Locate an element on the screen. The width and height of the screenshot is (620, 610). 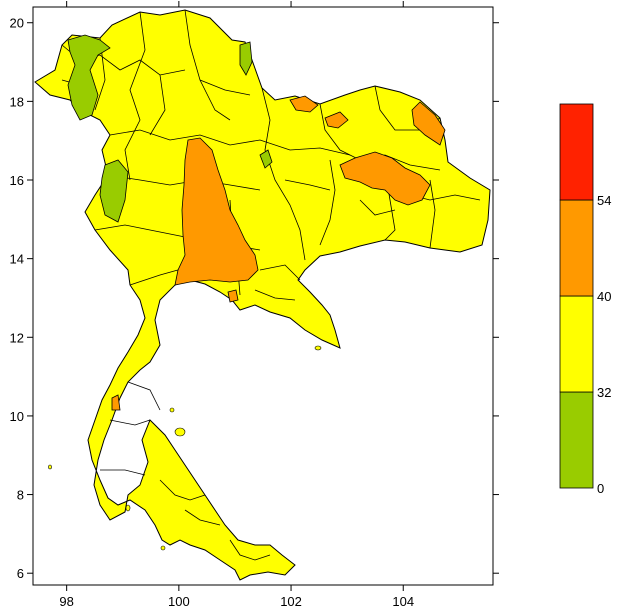
legend-label: 40 is located at coordinates (604, 296).